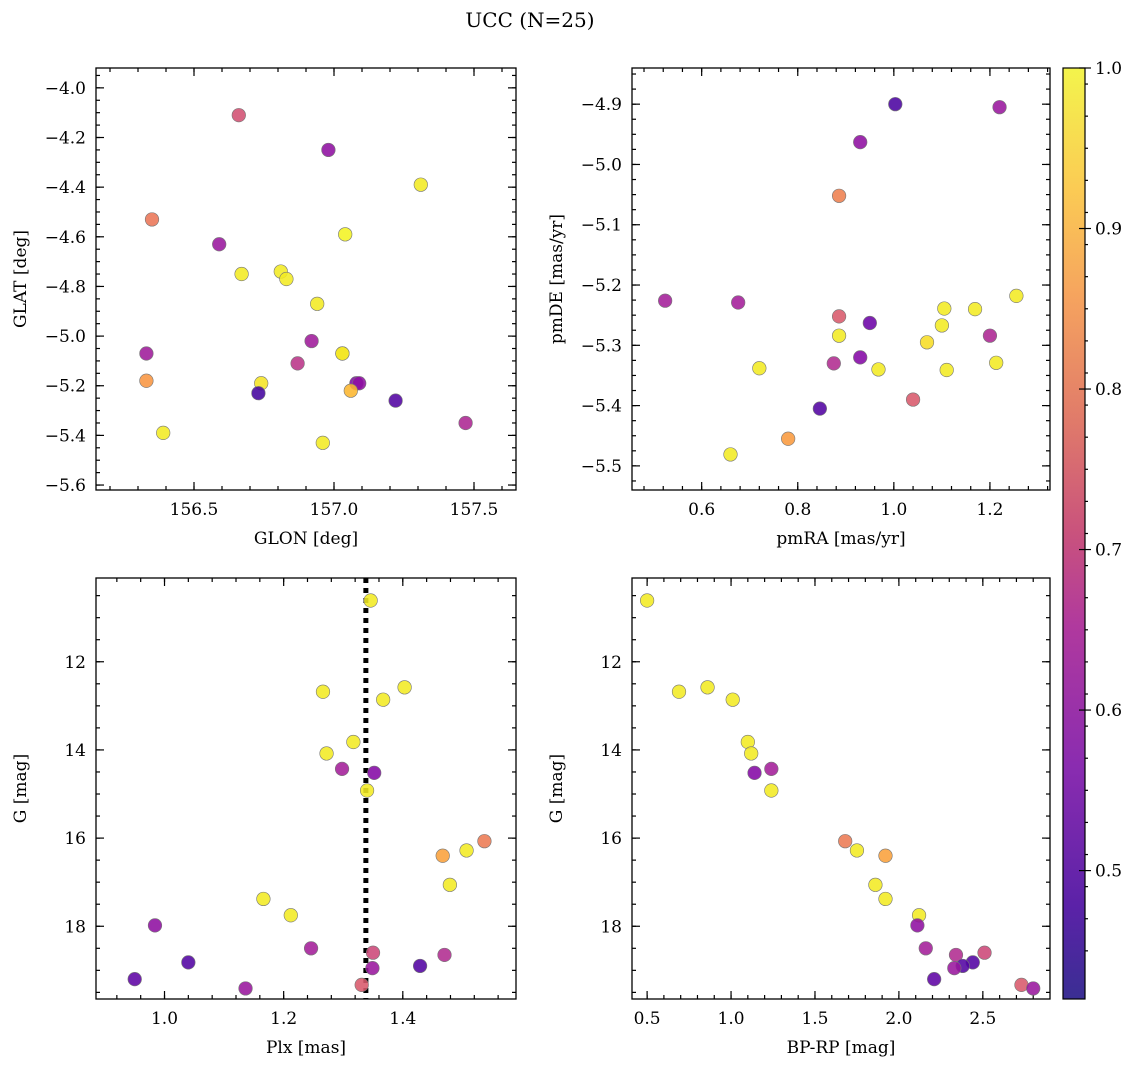 The width and height of the screenshot is (1136, 1068). Describe the element at coordinates (840, 539) in the screenshot. I see `x-axis-label: pmRA [mas/yr]` at that location.